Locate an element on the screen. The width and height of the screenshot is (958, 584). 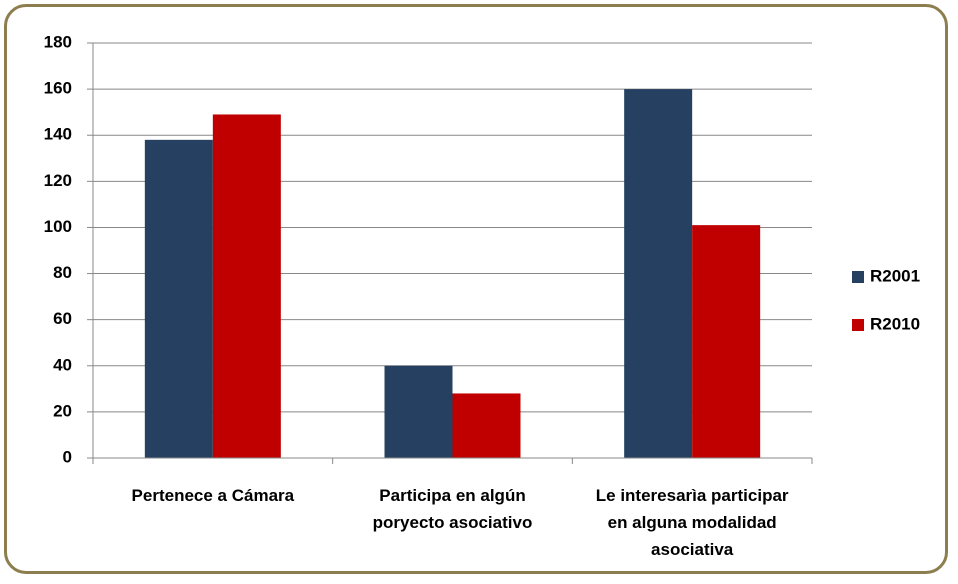
y-tick-label: 60 is located at coordinates (62, 318).